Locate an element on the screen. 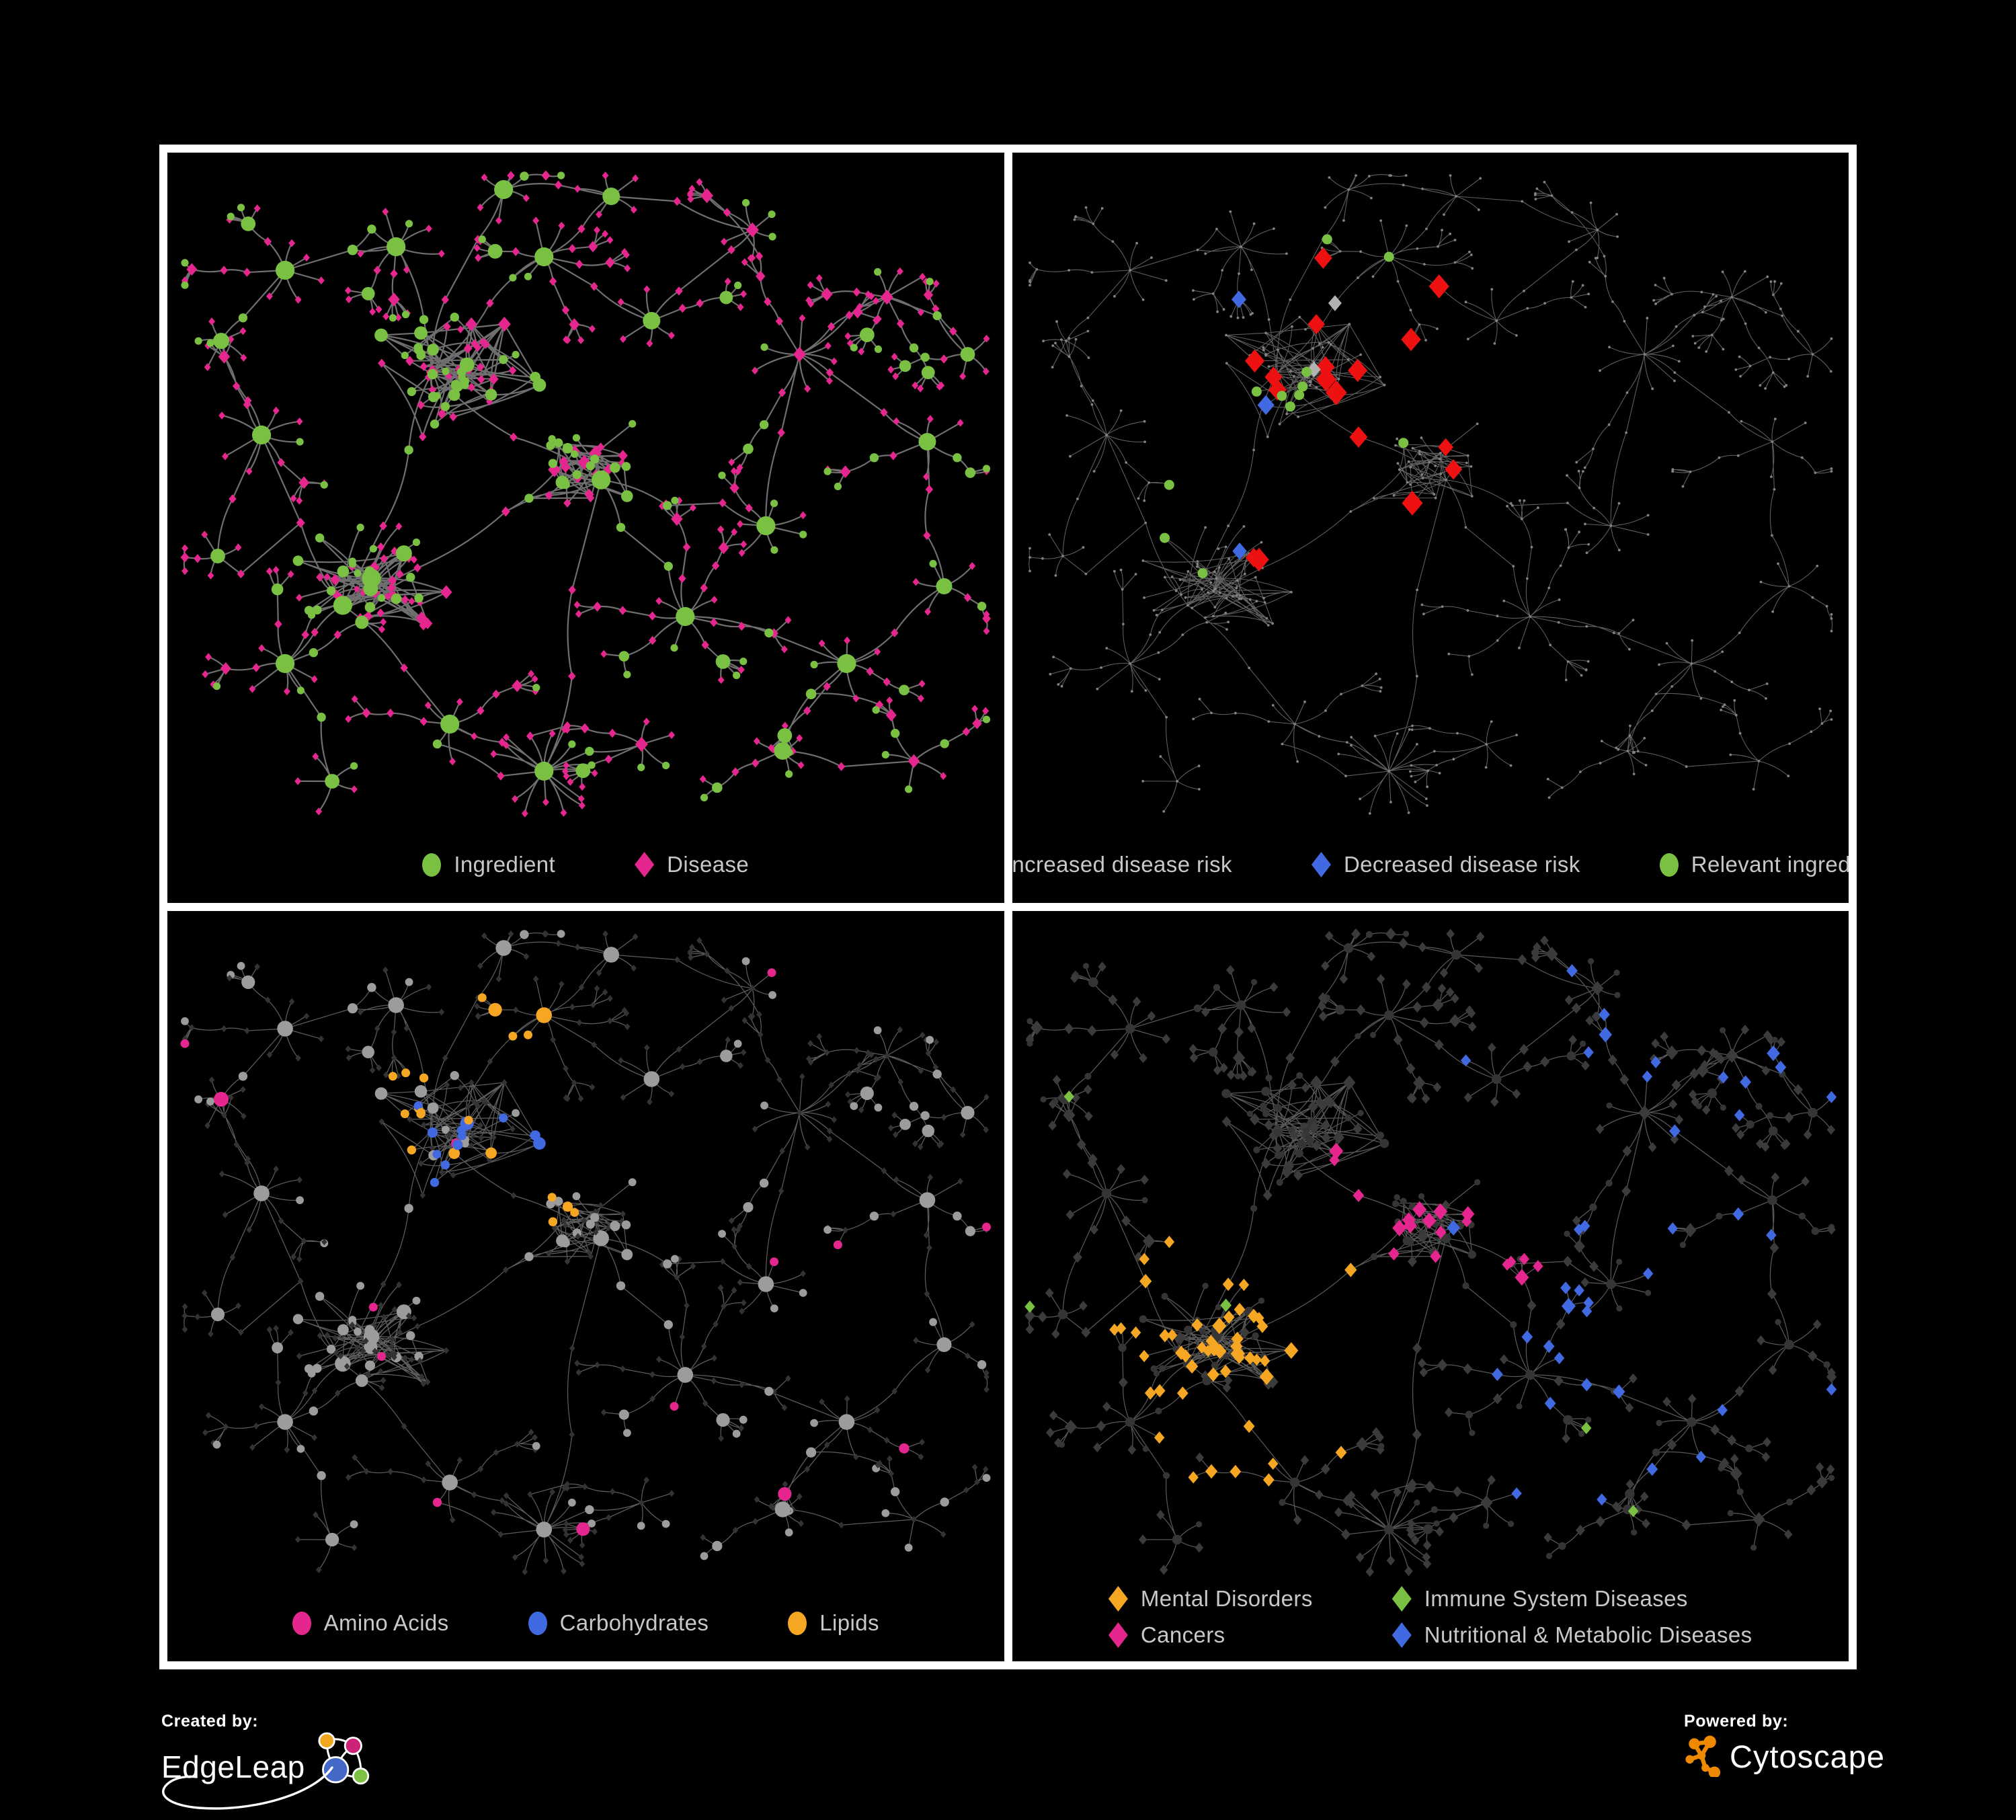  legend-item-decreased-disease-risk: Decreased disease risk is located at coordinates (1445, 864).